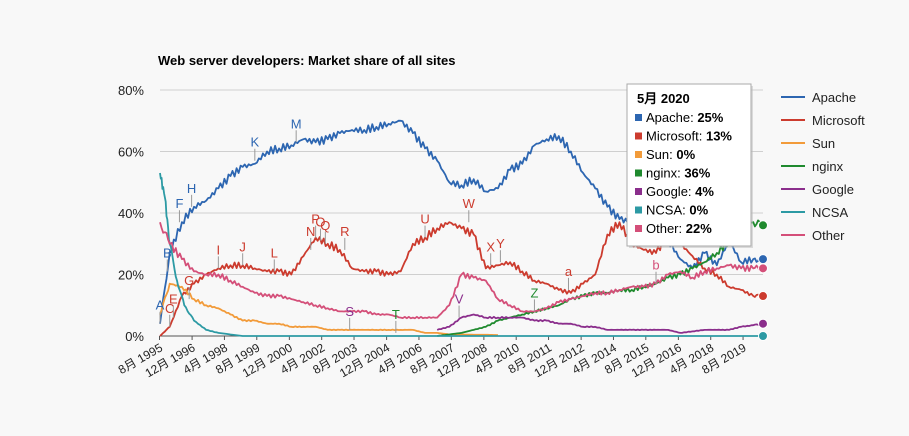 The image size is (909, 436). I want to click on tooltip-row-value: 36%, so click(697, 173).